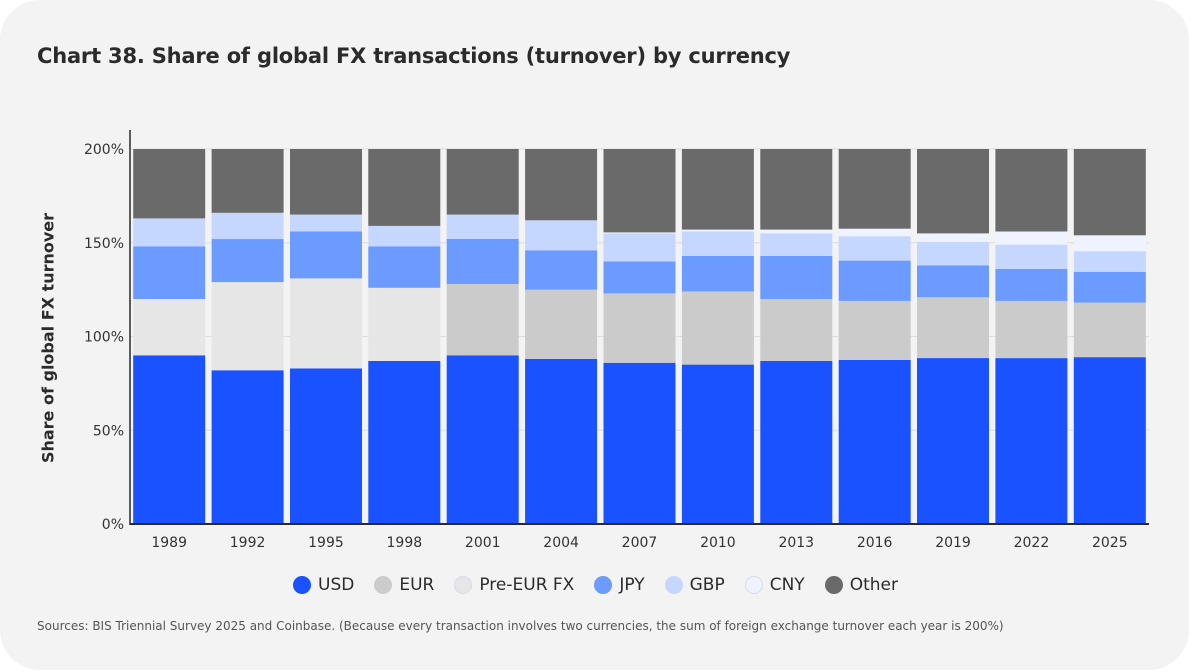 This screenshot has width=1191, height=672. I want to click on y-tick-label: 0%, so click(113, 525).